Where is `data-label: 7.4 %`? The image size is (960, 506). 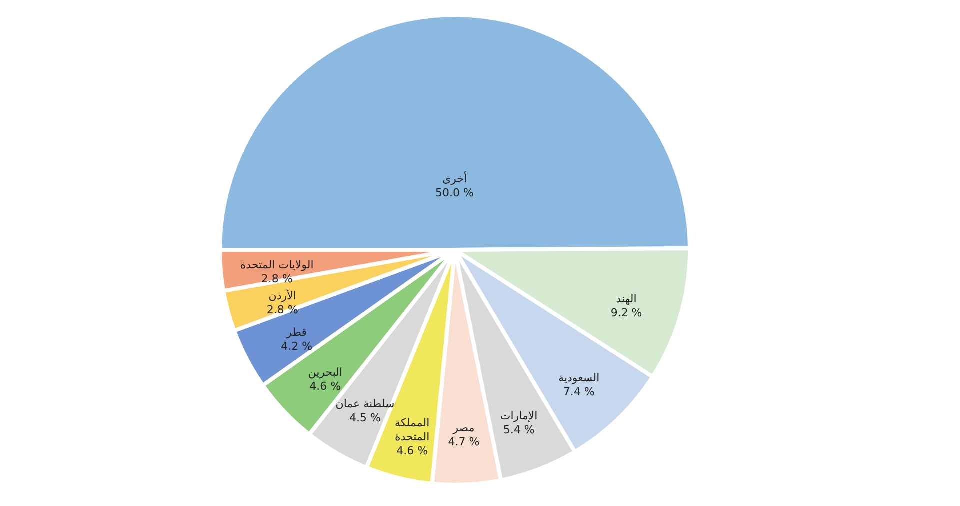 data-label: 7.4 % is located at coordinates (579, 391).